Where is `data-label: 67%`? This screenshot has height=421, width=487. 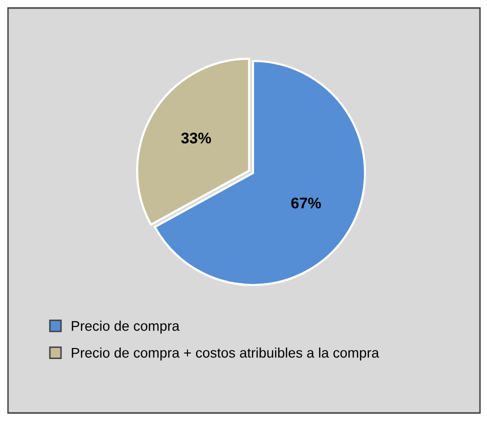
data-label: 67% is located at coordinates (306, 203).